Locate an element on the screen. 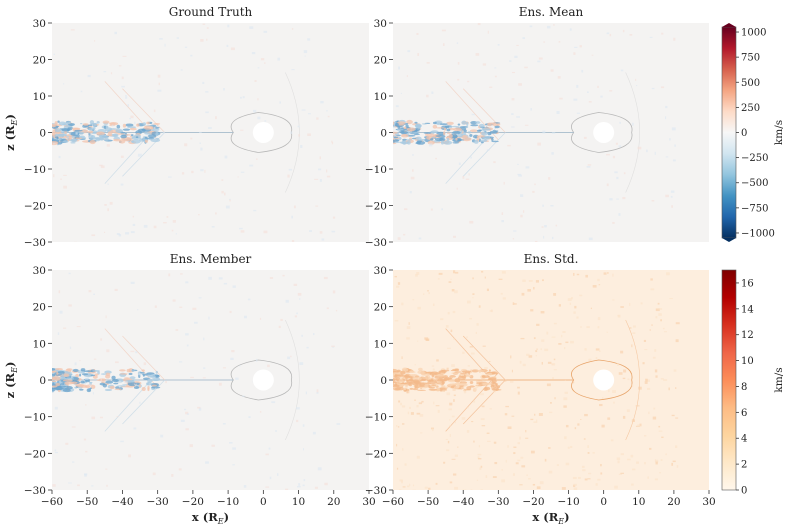 This screenshot has width=793, height=532. y-tick-label: −30 is located at coordinates (376, 491).